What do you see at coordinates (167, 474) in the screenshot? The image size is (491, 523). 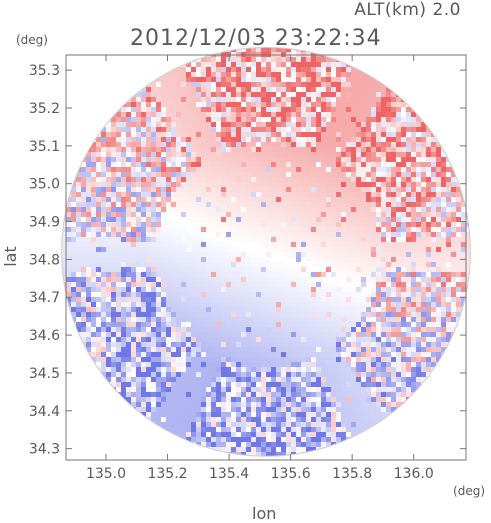 I see `x-tick-label: 135.2` at bounding box center [167, 474].